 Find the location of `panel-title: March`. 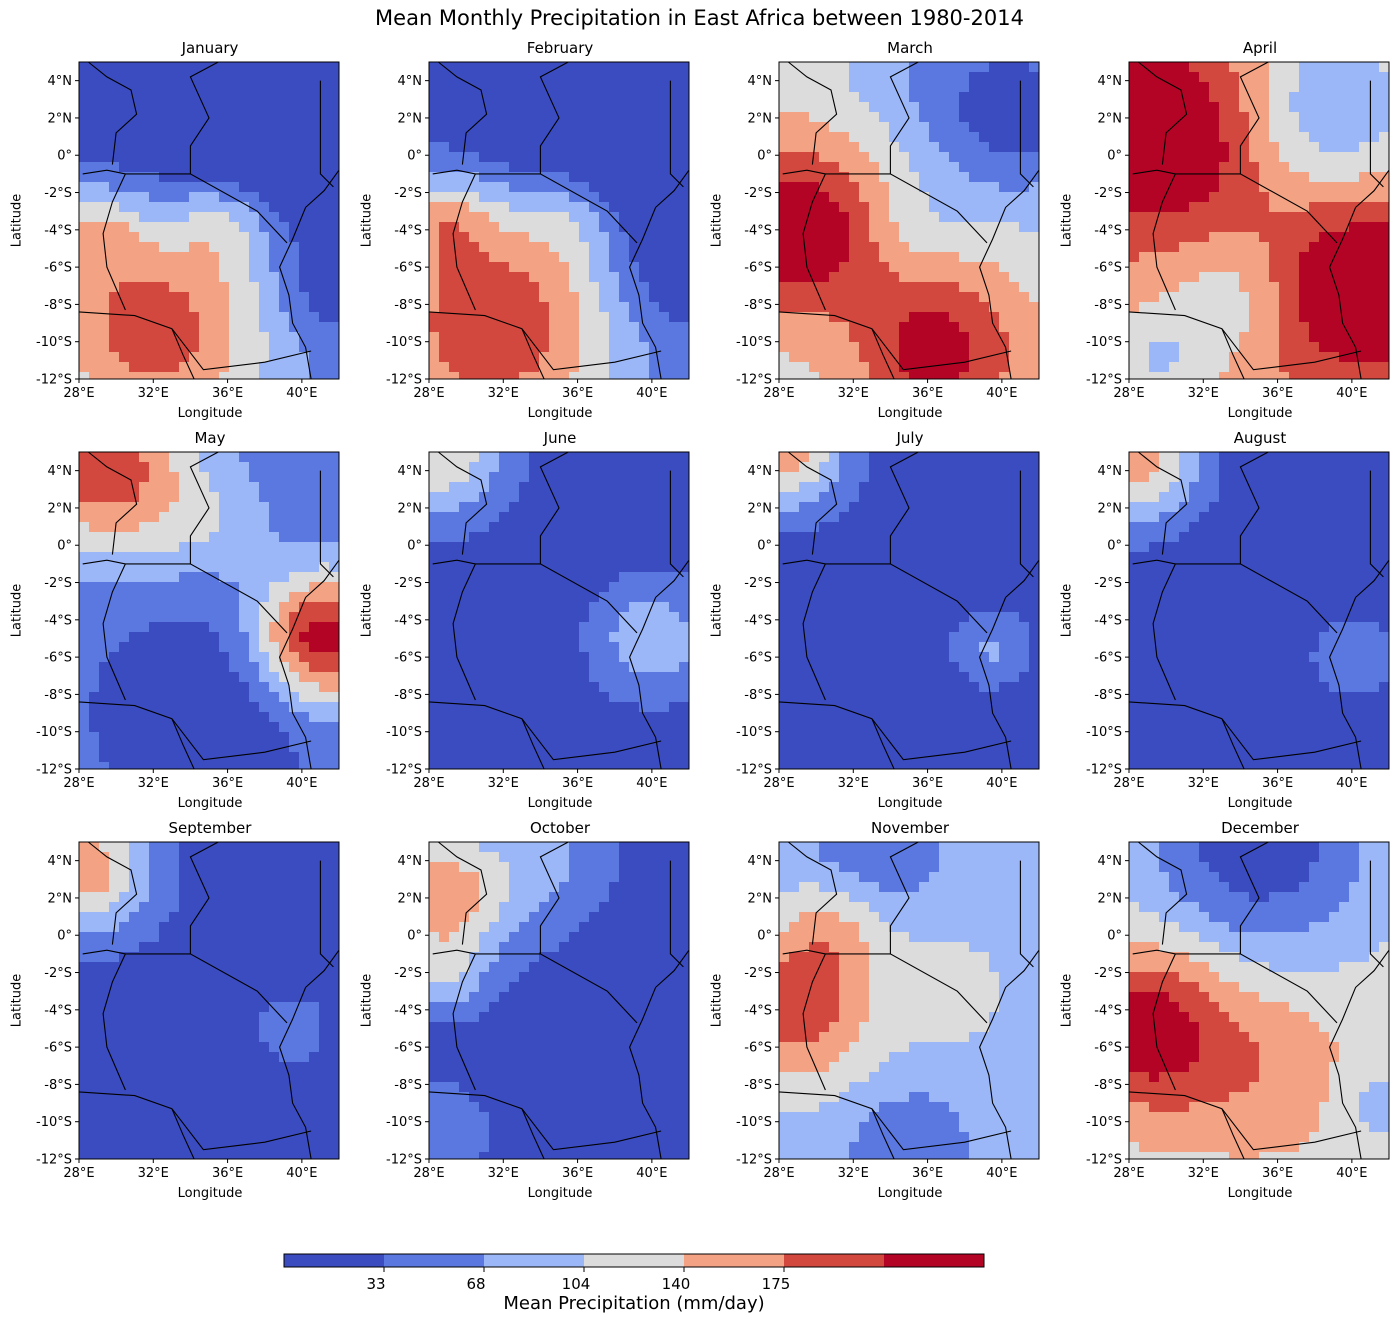

panel-title: March is located at coordinates (910, 48).